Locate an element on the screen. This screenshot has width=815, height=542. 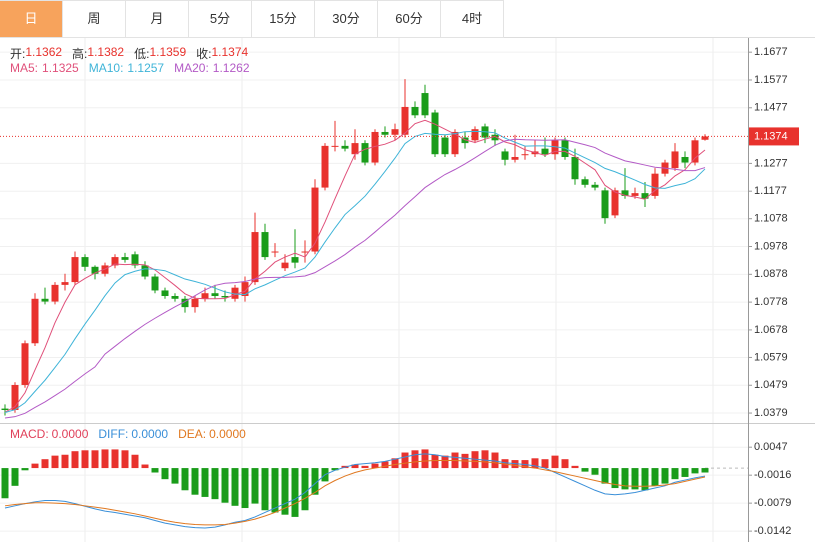
legend-label: DIFF: is located at coordinates (113, 434).